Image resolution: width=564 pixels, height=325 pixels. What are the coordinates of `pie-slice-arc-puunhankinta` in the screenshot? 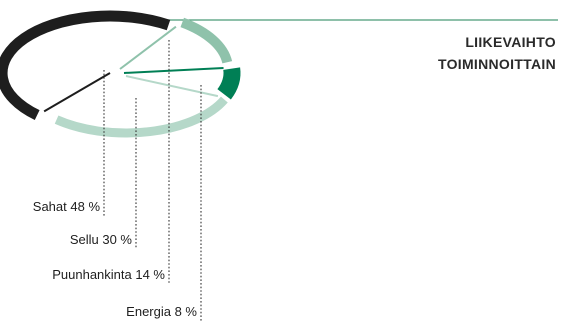 It's located at (206, 40).